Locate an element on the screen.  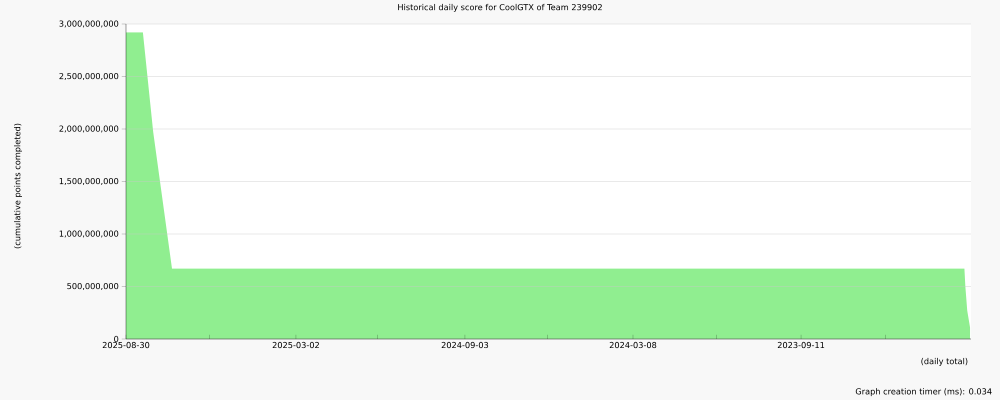
y-tick-label: 2,500,000,000 is located at coordinates (88, 76).